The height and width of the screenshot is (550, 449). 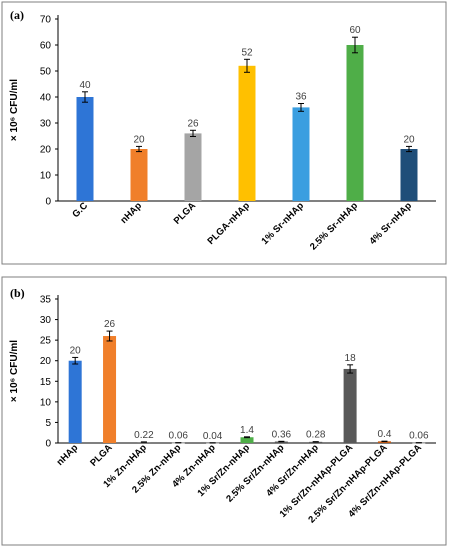 What do you see at coordinates (110, 324) in the screenshot?
I see `panel-b-data-label: 26` at bounding box center [110, 324].